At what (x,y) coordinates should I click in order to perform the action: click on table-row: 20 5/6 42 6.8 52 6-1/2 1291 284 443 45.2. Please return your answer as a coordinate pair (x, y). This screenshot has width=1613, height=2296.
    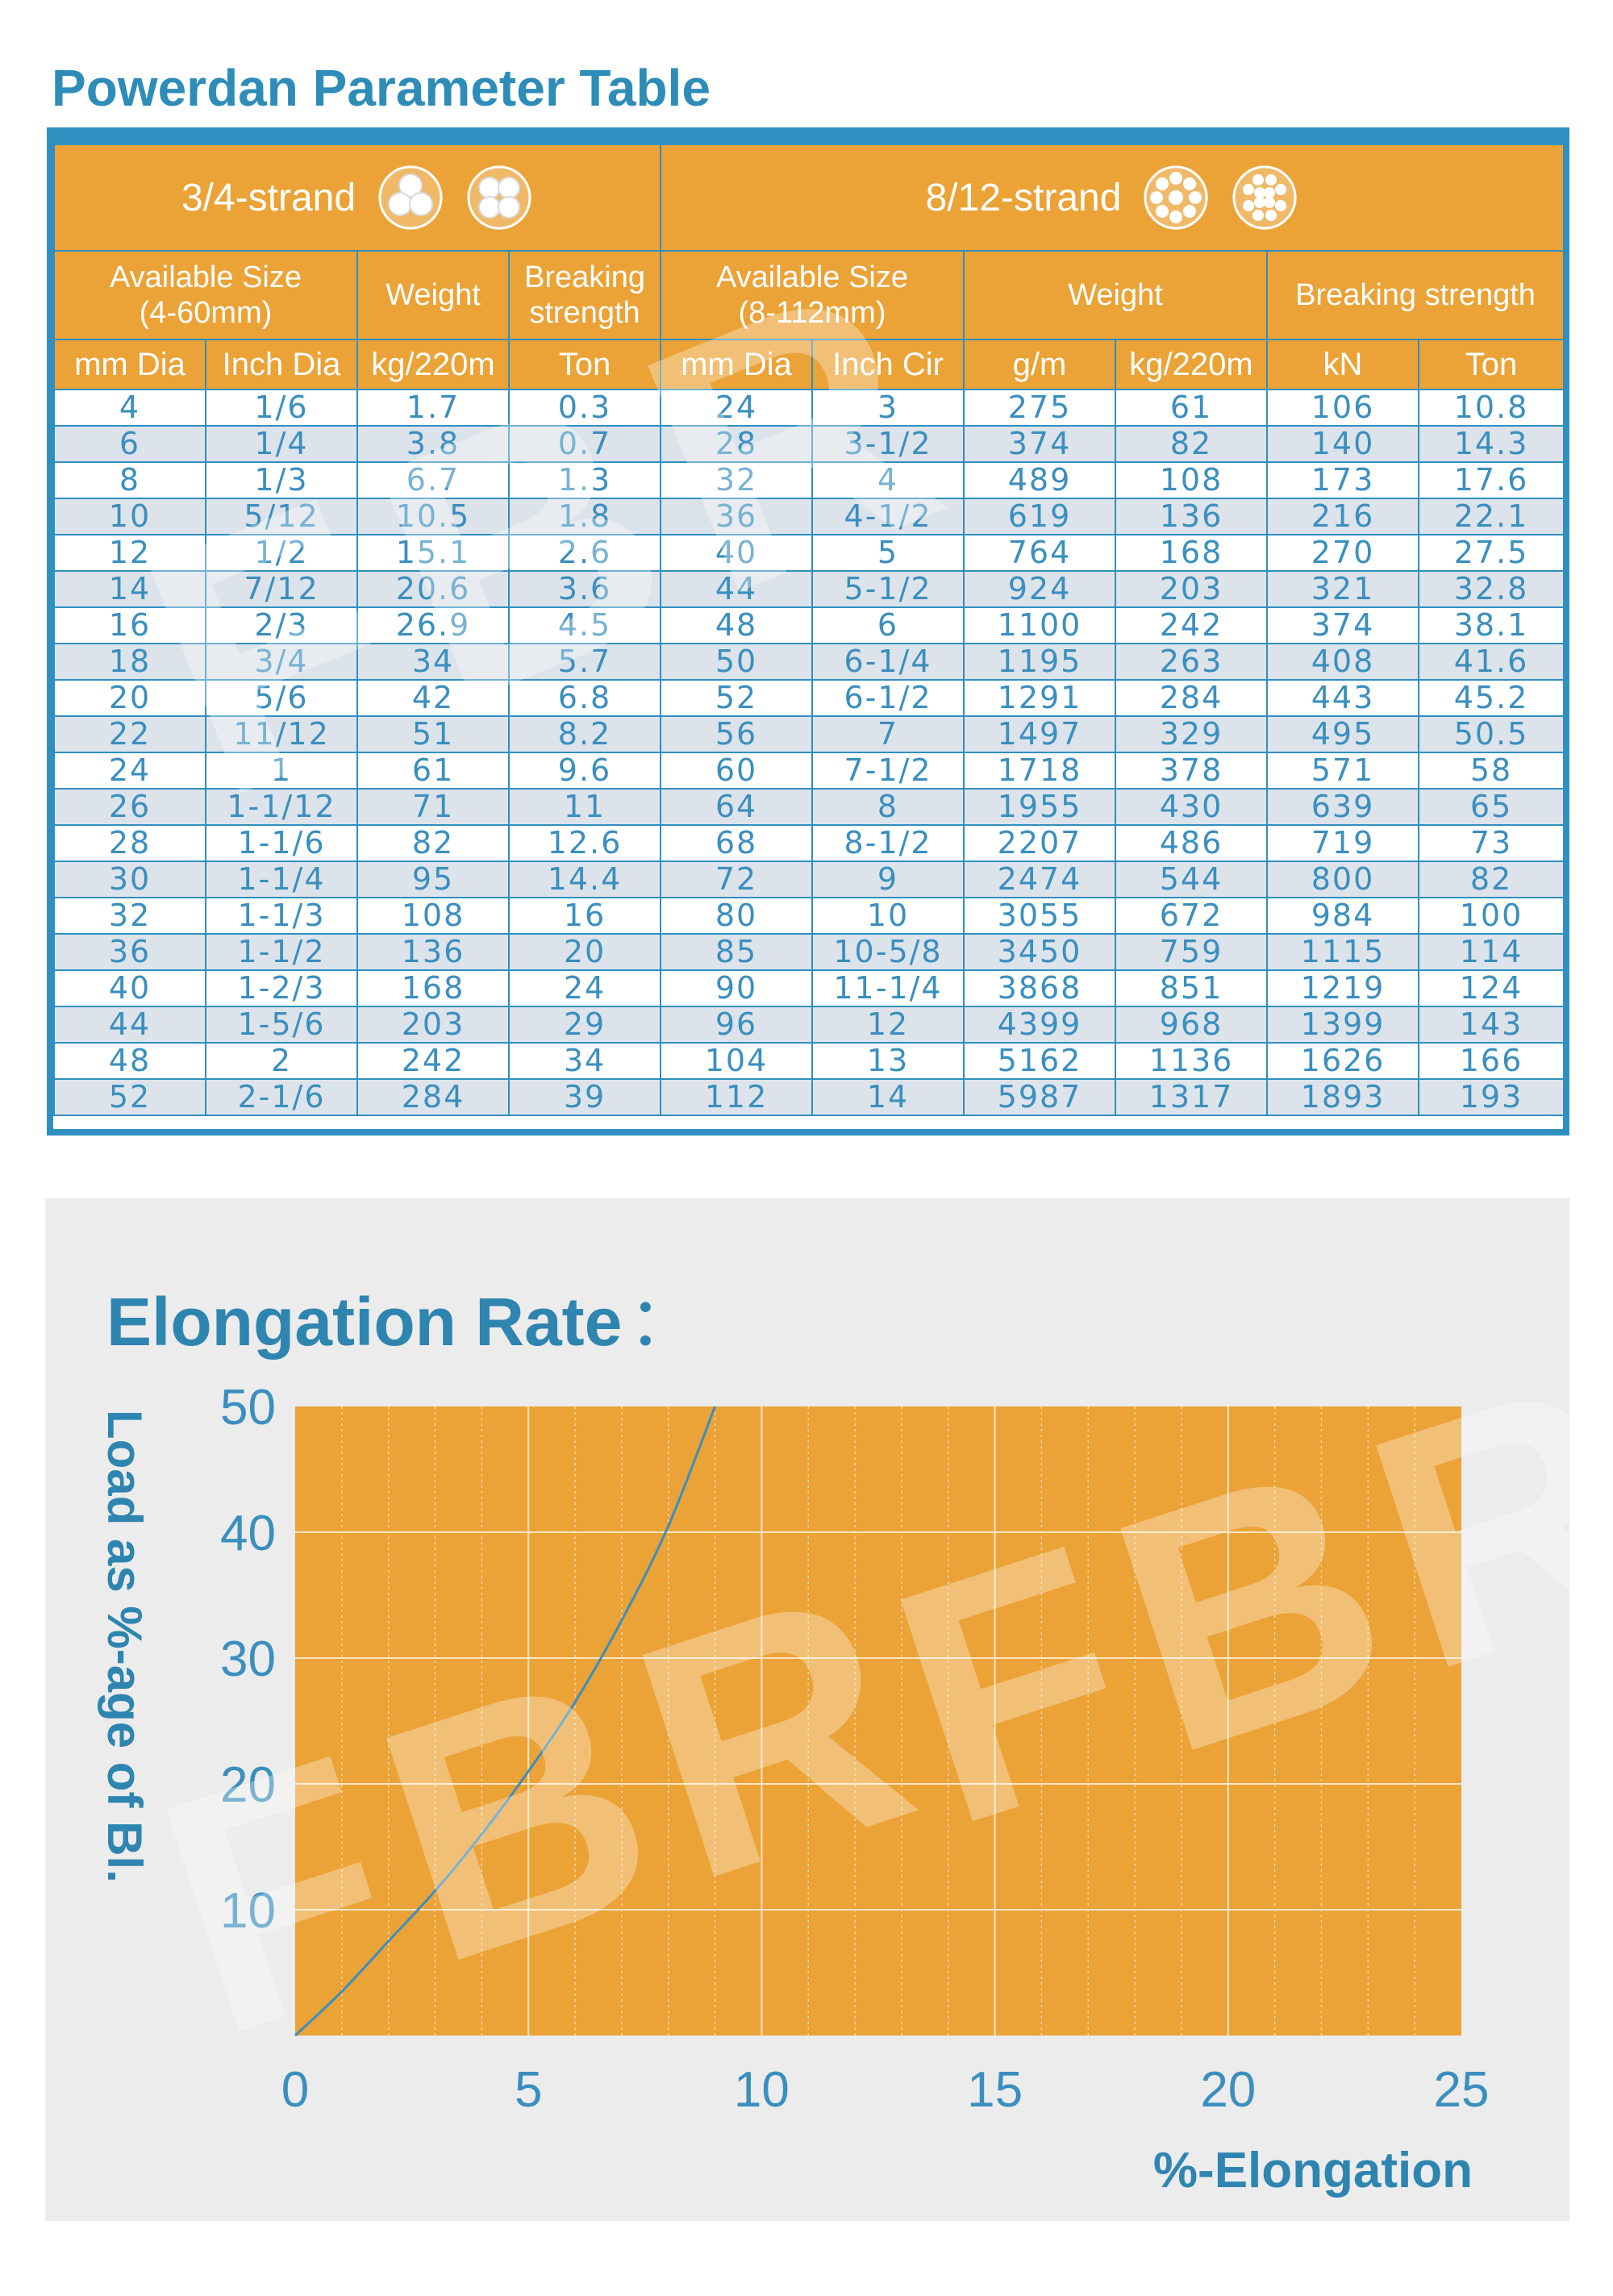
    Looking at the image, I should click on (809, 698).